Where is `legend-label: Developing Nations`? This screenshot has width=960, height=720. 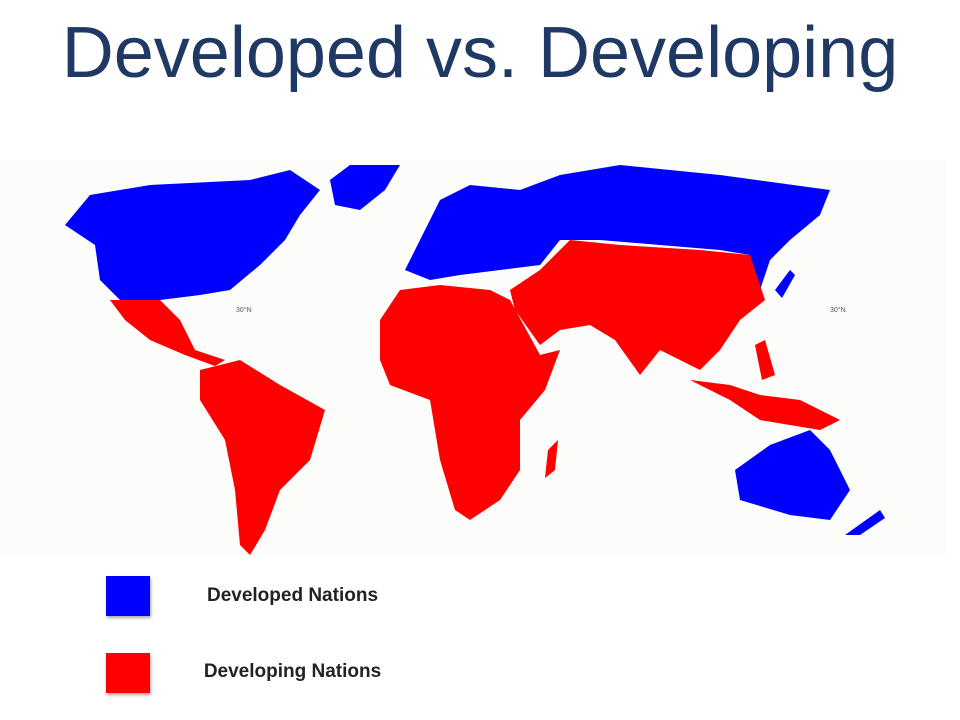 legend-label: Developing Nations is located at coordinates (292, 671).